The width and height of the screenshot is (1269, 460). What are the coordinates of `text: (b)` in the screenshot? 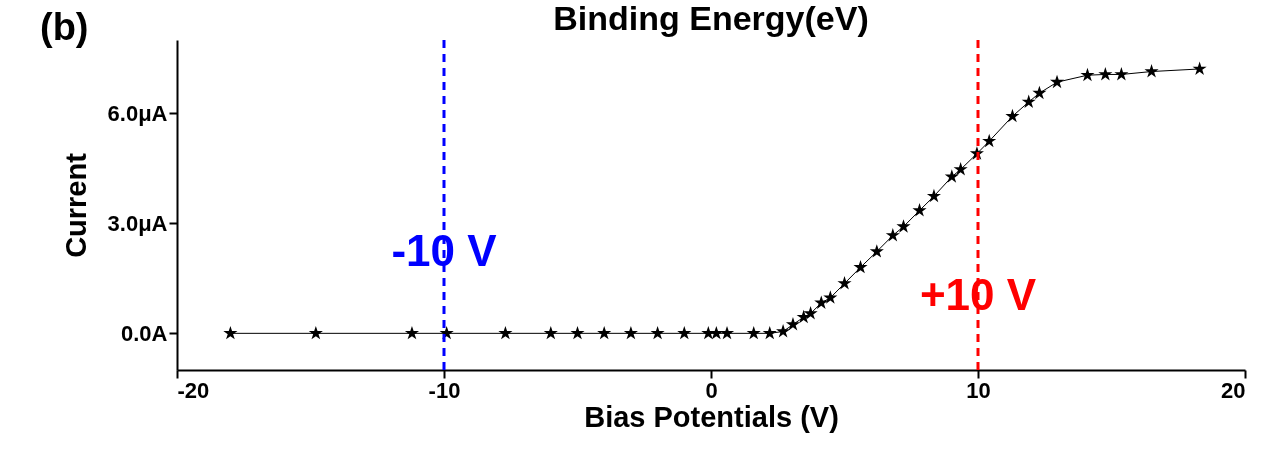 It's located at (64, 27).